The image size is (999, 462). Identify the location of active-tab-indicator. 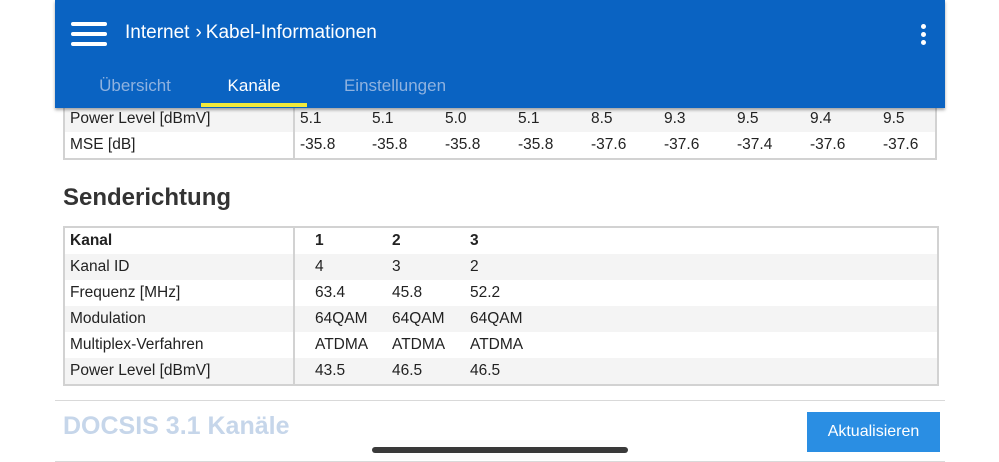
(254, 105).